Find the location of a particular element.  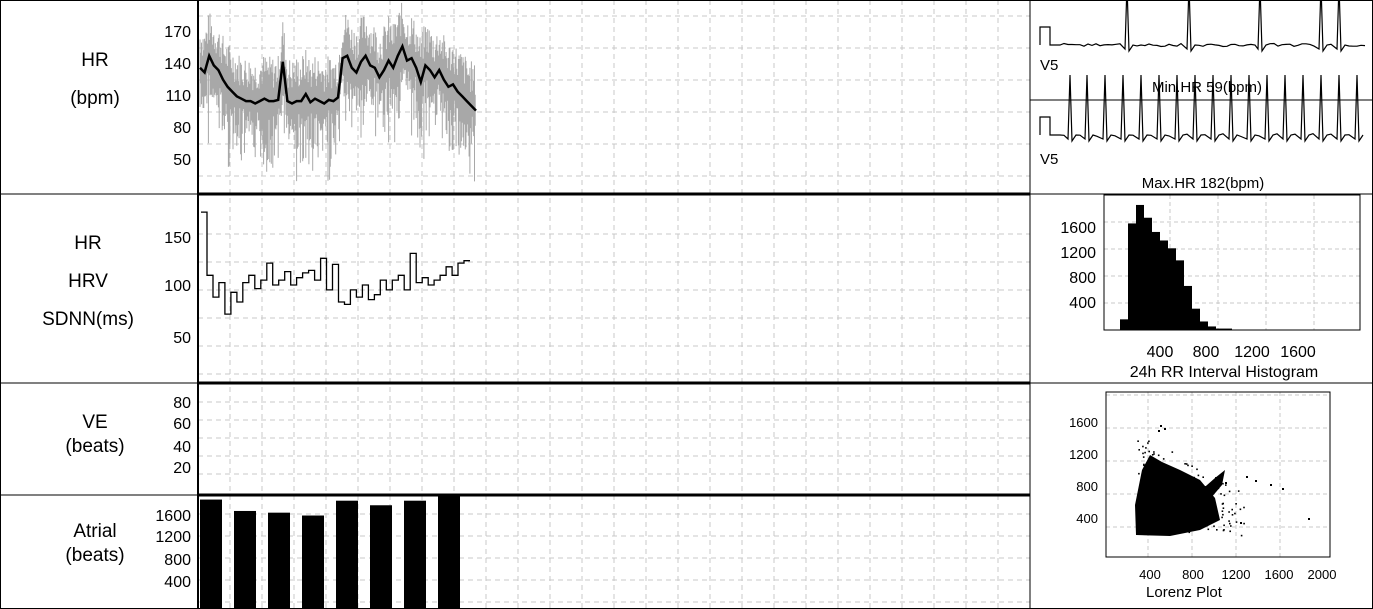

lorenz-tail is located at coordinates (1207, 487).